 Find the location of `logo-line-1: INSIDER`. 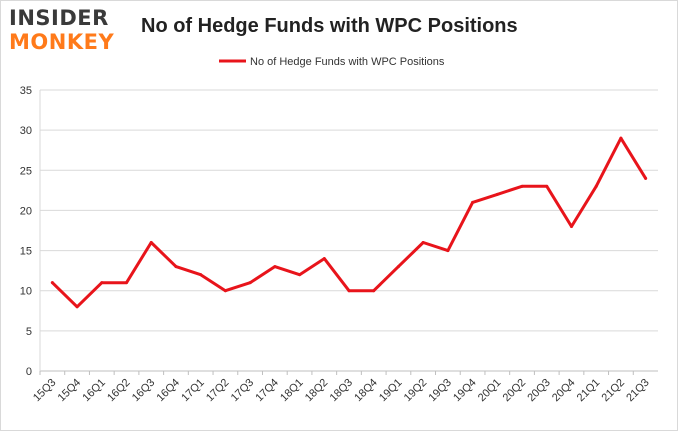

logo-line-1: INSIDER is located at coordinates (59, 18).